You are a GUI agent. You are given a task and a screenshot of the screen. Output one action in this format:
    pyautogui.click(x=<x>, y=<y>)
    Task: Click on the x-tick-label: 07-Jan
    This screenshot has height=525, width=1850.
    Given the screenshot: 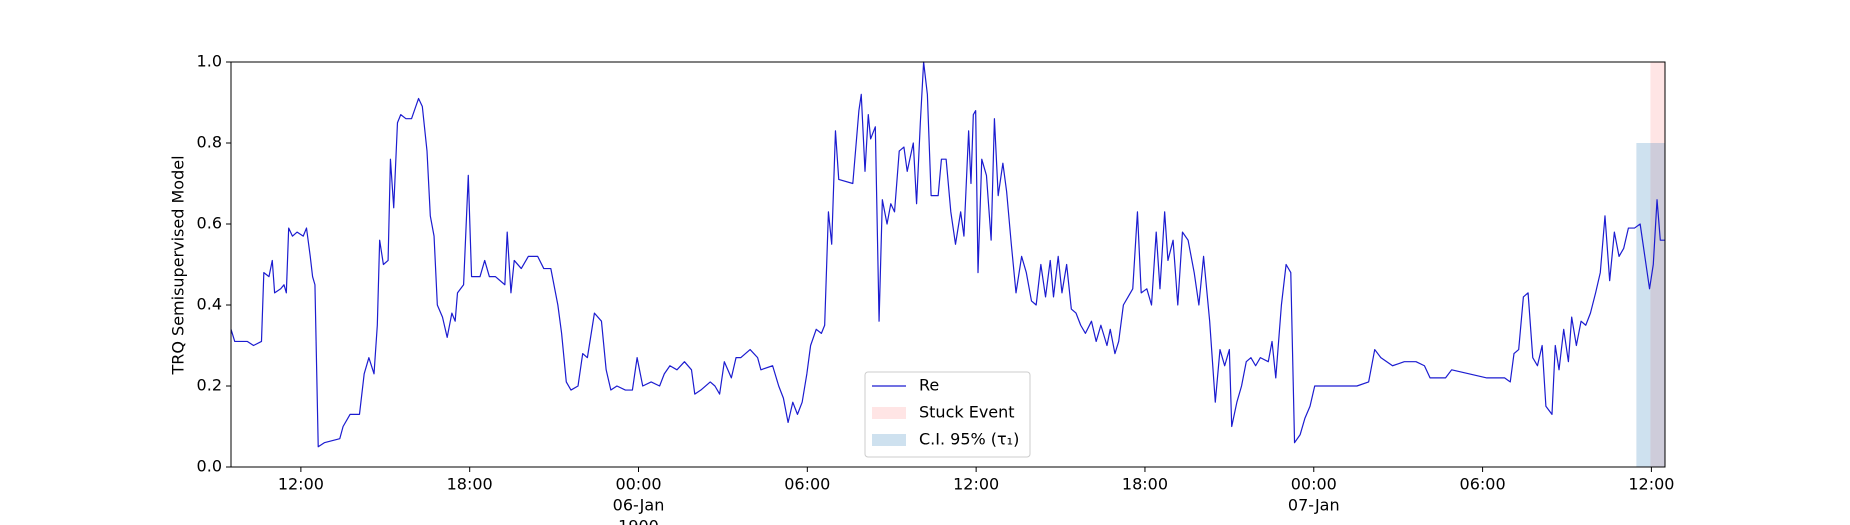 What is the action you would take?
    pyautogui.click(x=1314, y=505)
    